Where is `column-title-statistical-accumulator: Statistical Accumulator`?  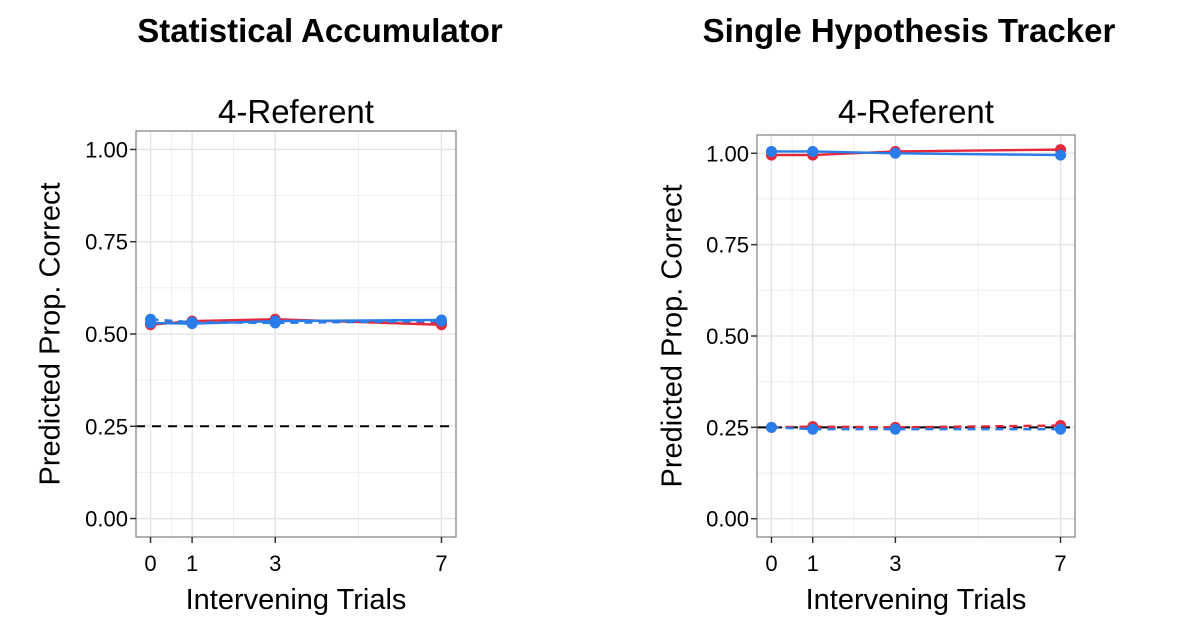 column-title-statistical-accumulator: Statistical Accumulator is located at coordinates (320, 30).